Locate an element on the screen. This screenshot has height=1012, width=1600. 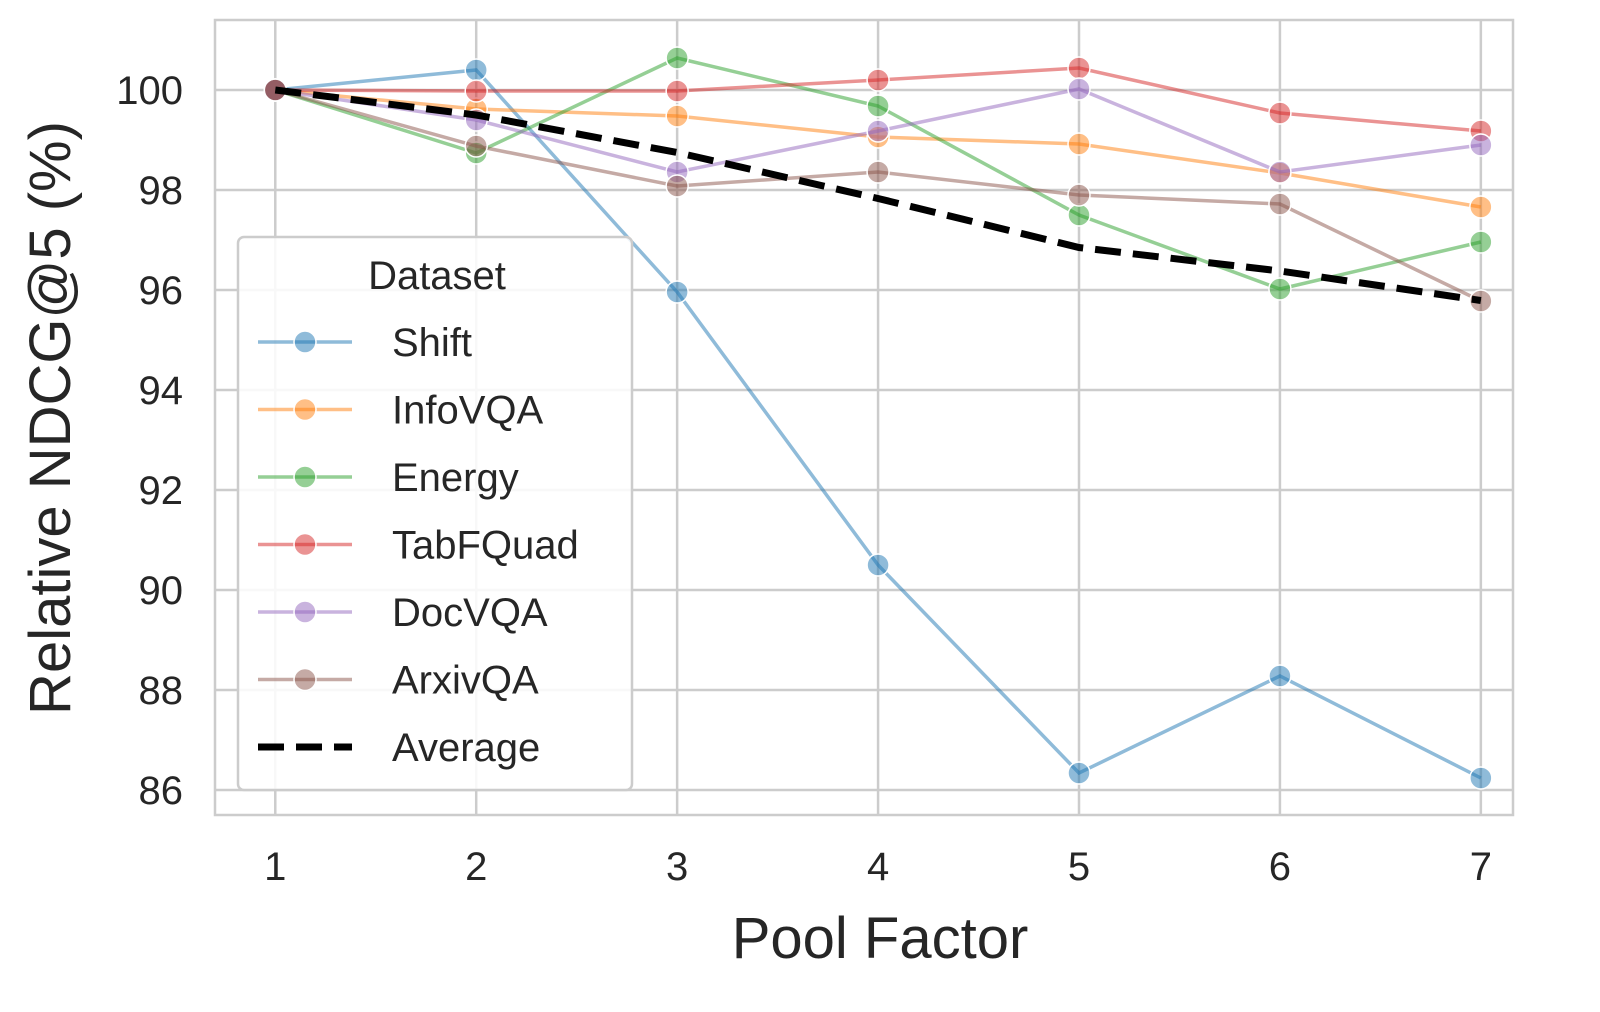
x-tick-label: 4 is located at coordinates (878, 867).